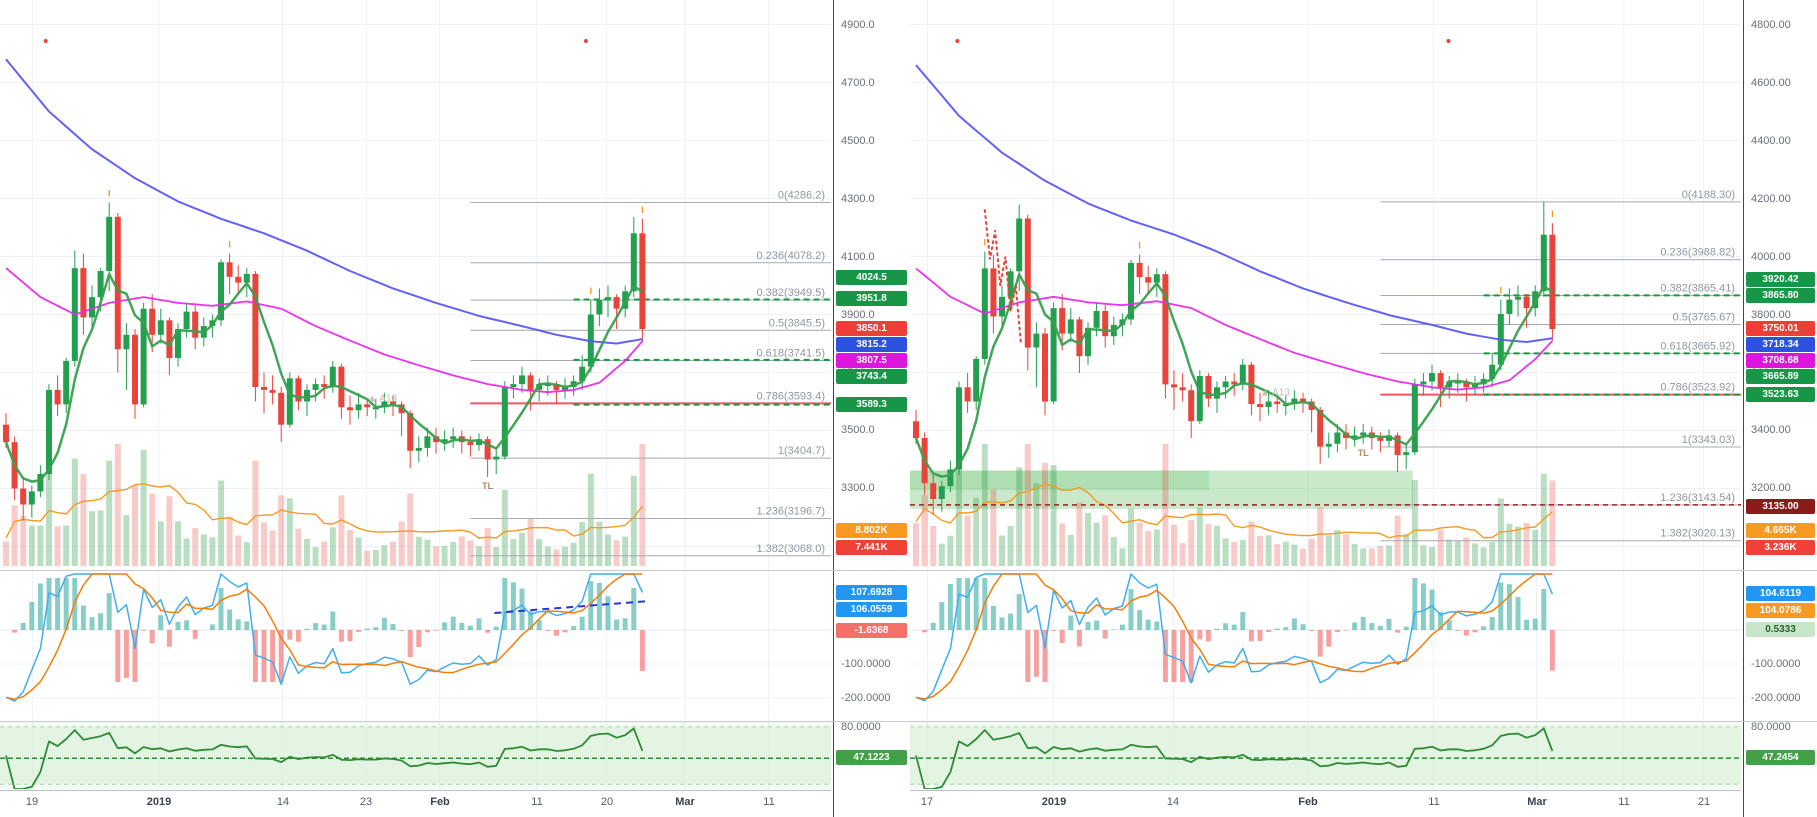 The height and width of the screenshot is (817, 1817). I want to click on time-axis-label: 20, so click(607, 802).